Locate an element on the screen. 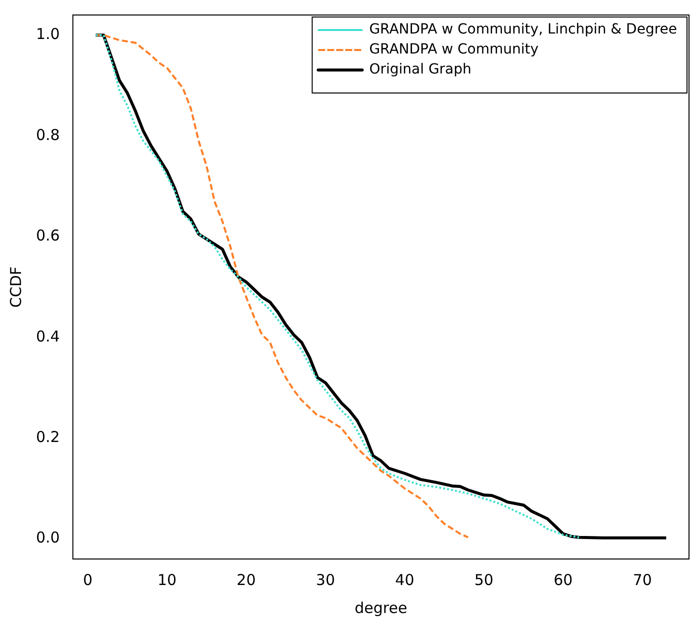 This screenshot has height=626, width=697. x-tick-label: 60 is located at coordinates (563, 579).